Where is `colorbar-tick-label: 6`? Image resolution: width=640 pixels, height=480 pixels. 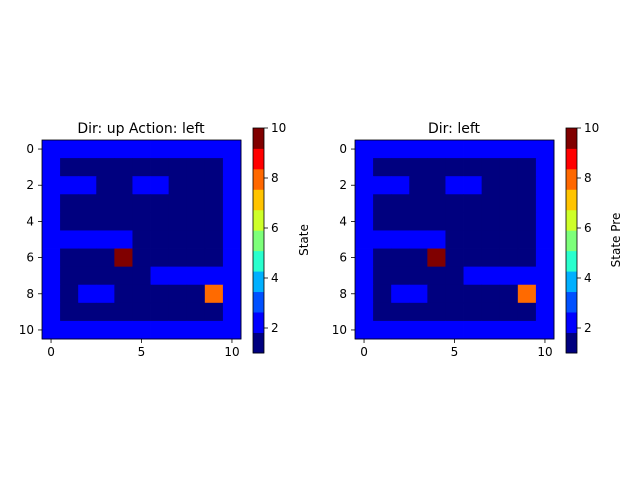 colorbar-tick-label: 6 is located at coordinates (588, 228).